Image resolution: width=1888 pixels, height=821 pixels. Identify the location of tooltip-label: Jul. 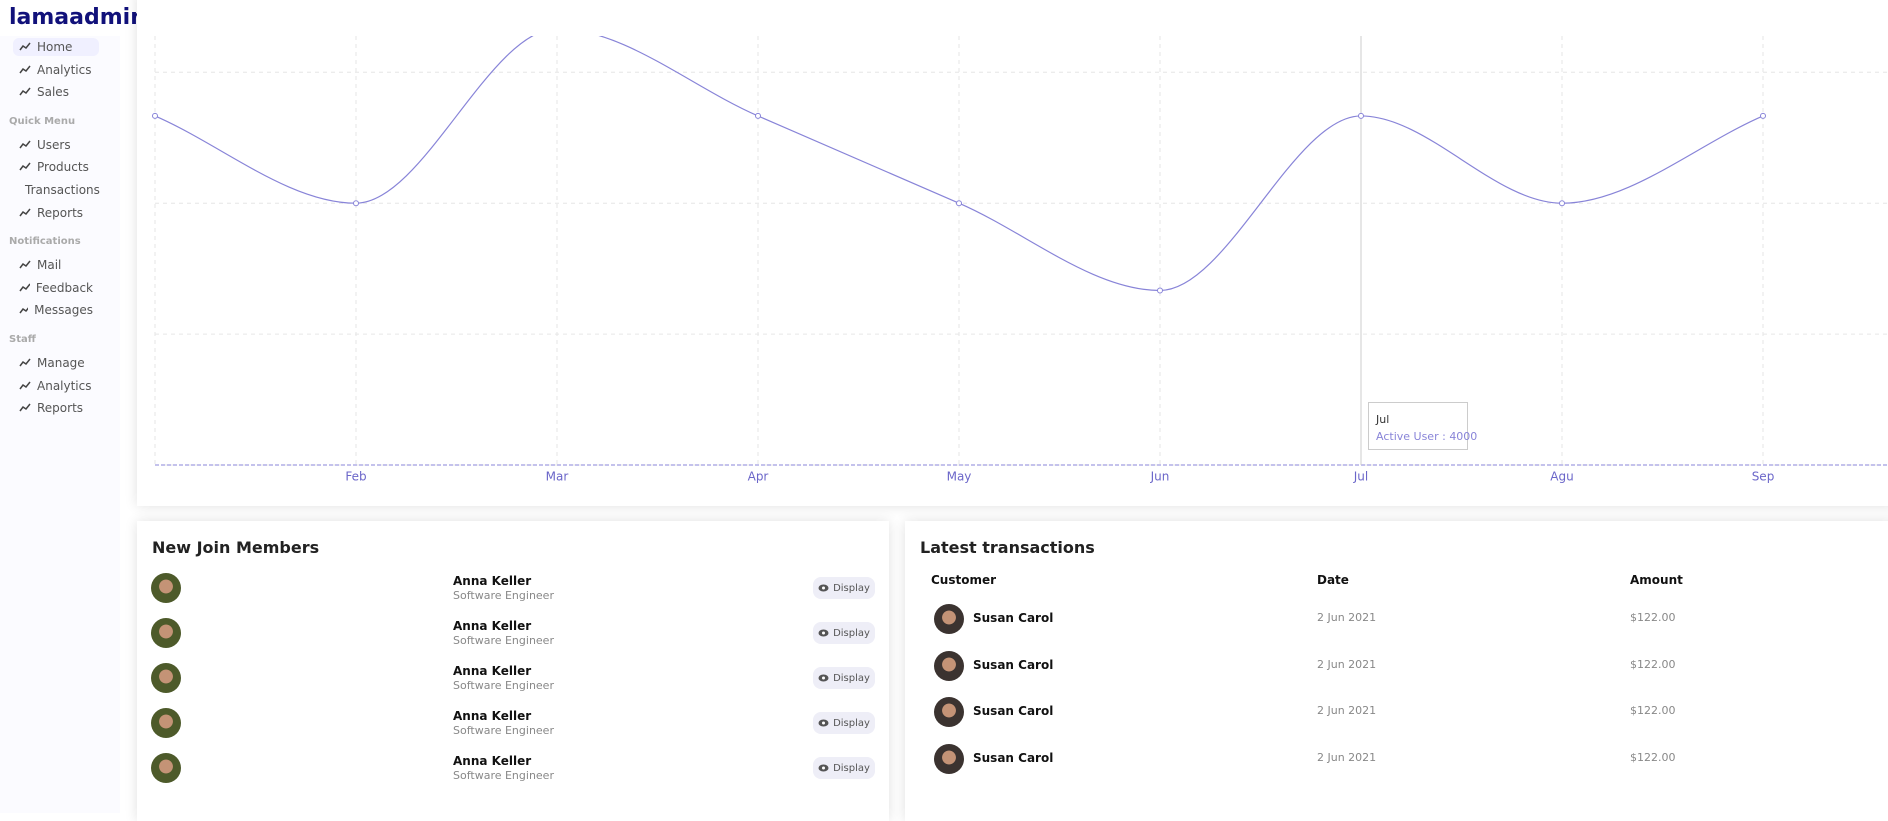
(1383, 419).